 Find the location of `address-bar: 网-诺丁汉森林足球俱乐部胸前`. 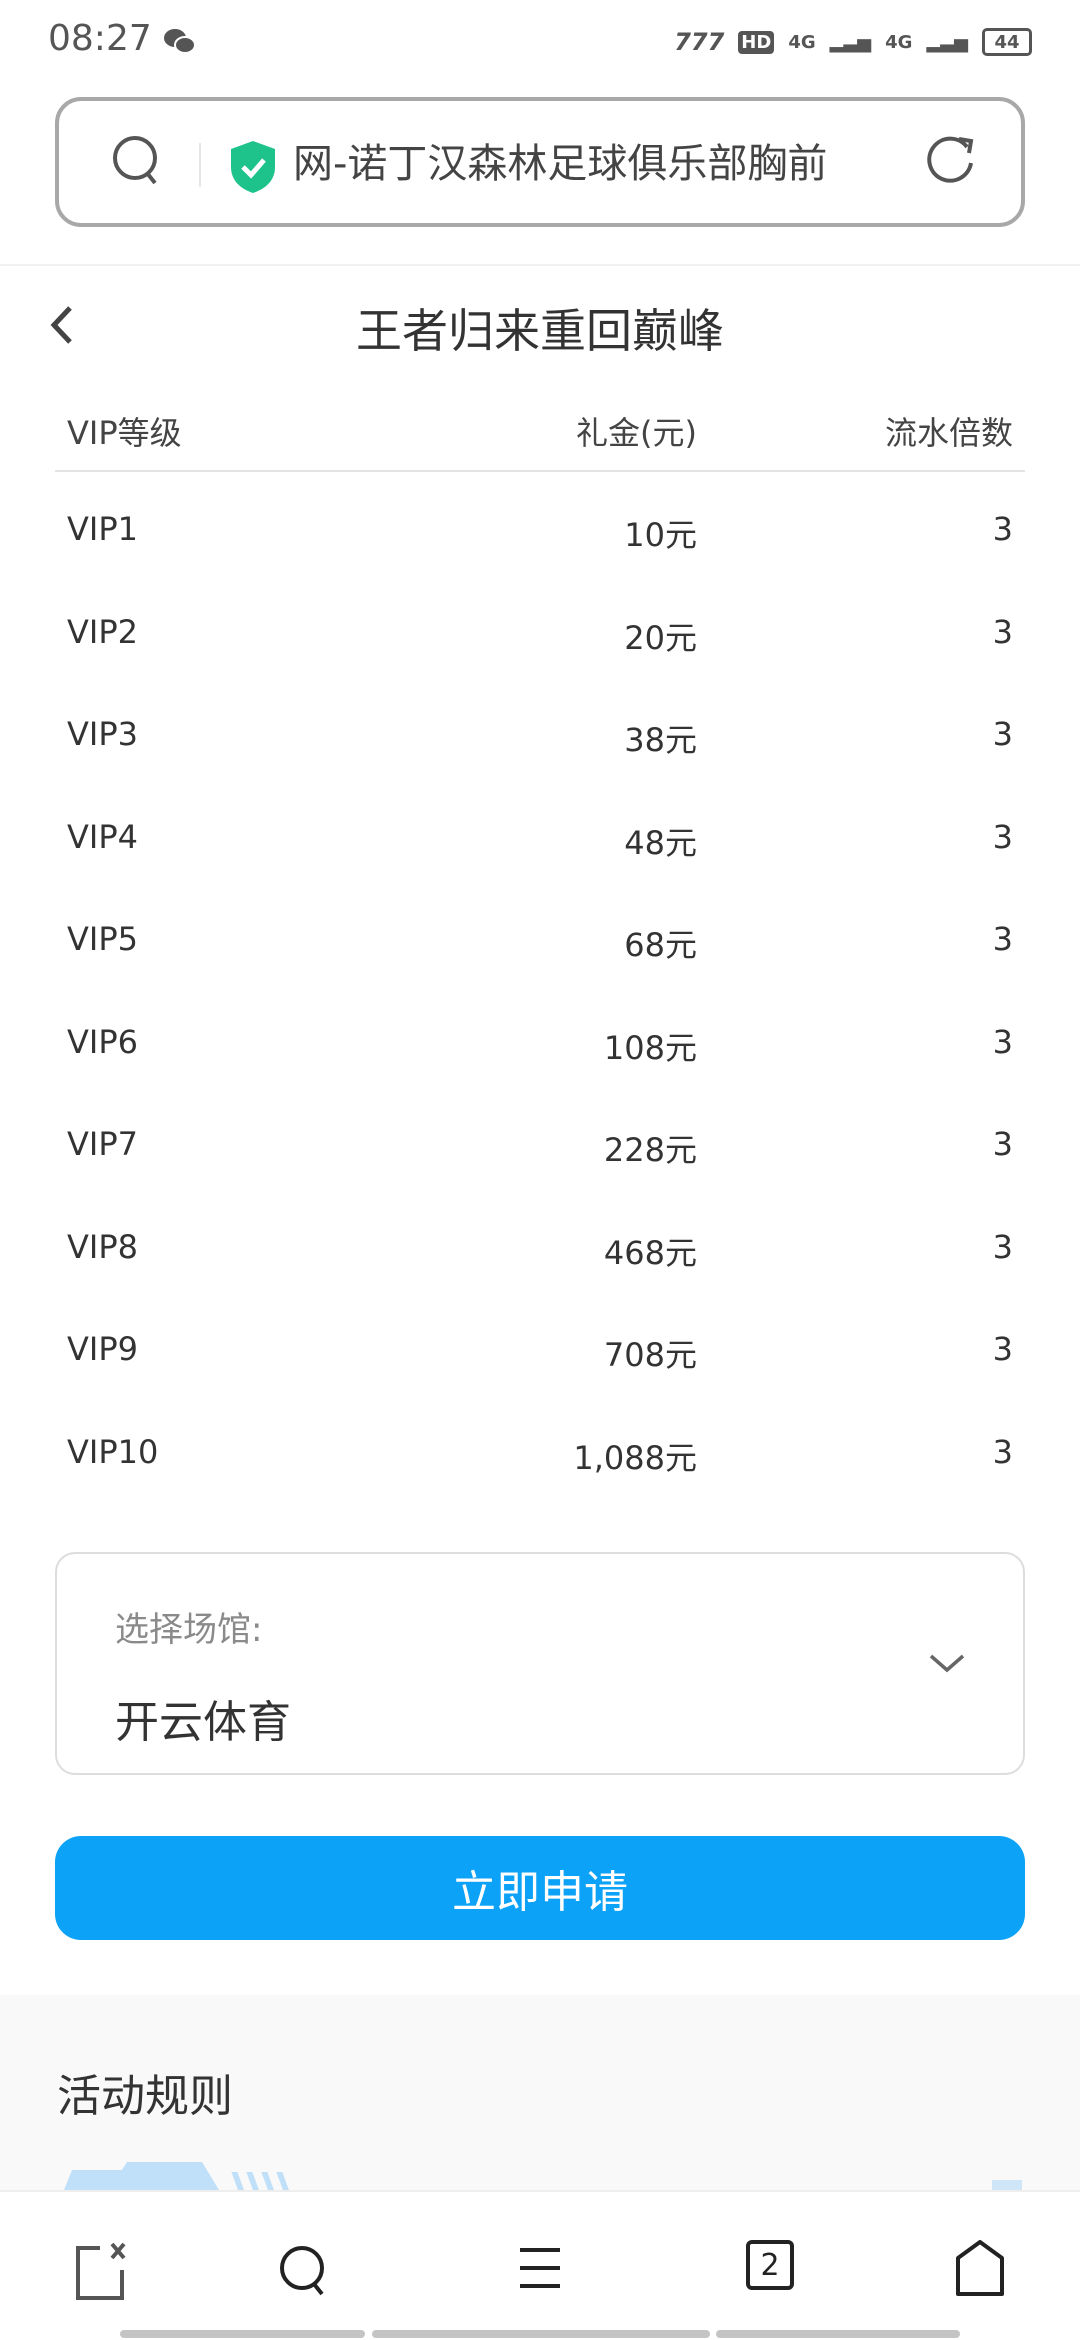

address-bar: 网-诺丁汉森林足球俱乐部胸前 is located at coordinates (540, 162).